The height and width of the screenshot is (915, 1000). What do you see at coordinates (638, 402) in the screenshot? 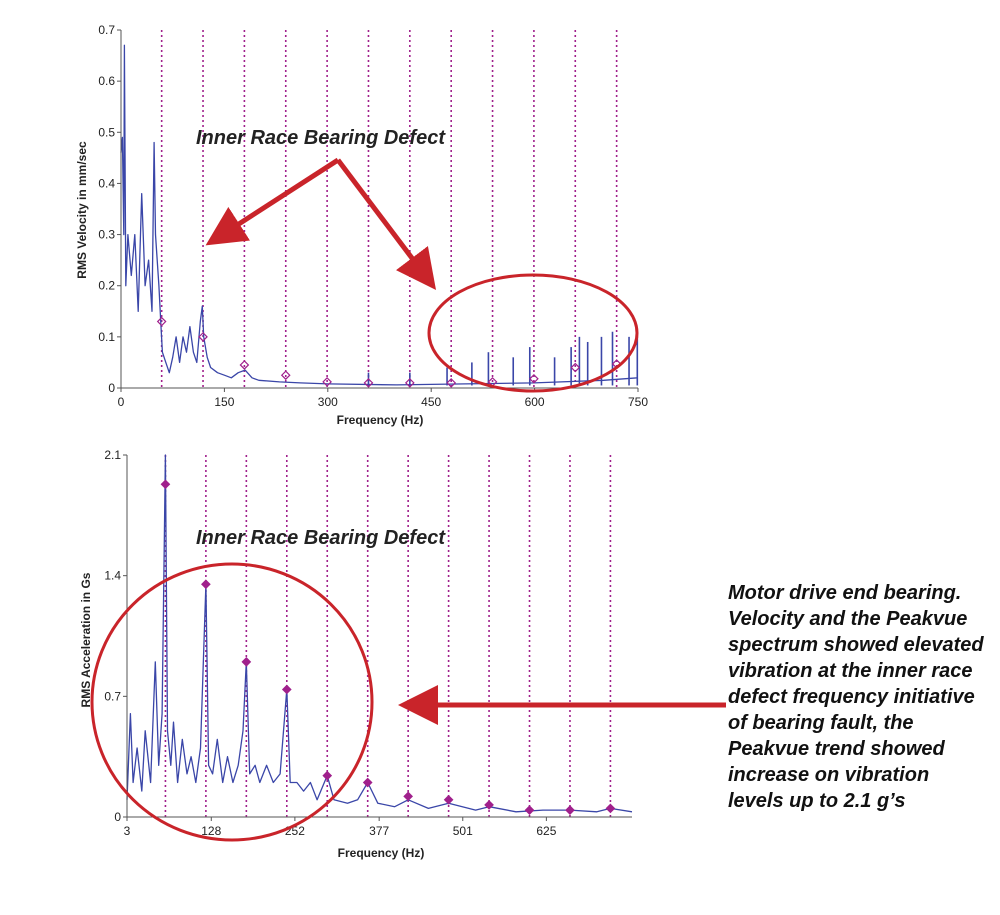
I see `velocity-x-tick-label: 750` at bounding box center [638, 402].